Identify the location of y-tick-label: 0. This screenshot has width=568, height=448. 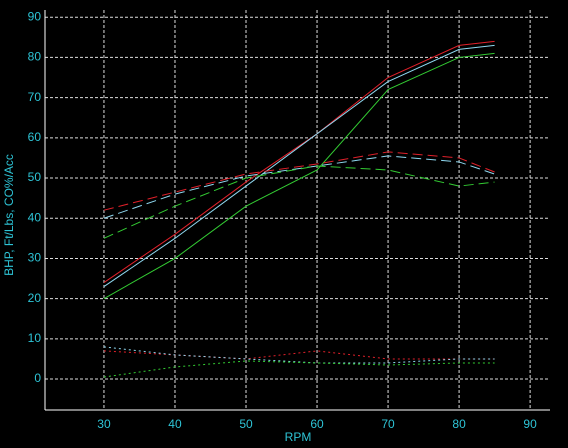
(37, 378).